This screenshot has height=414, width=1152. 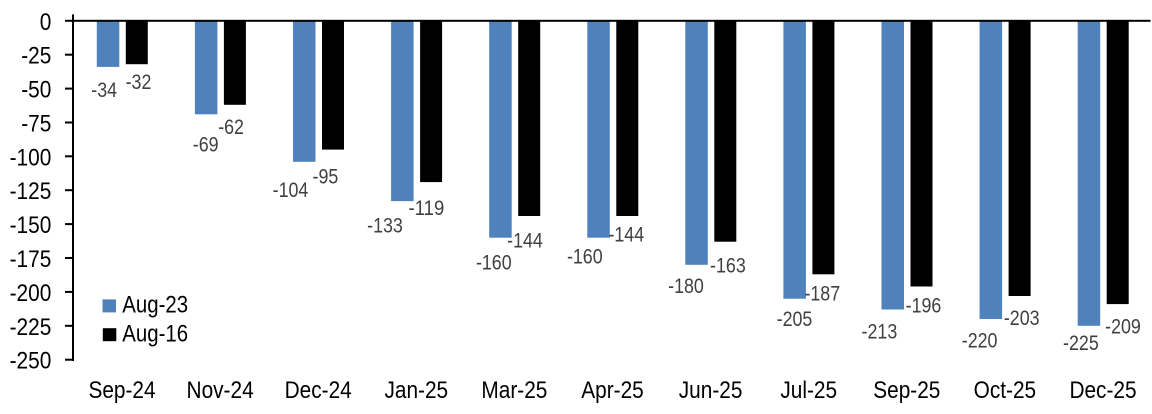 I want to click on svg-text: -50, so click(x=36, y=90).